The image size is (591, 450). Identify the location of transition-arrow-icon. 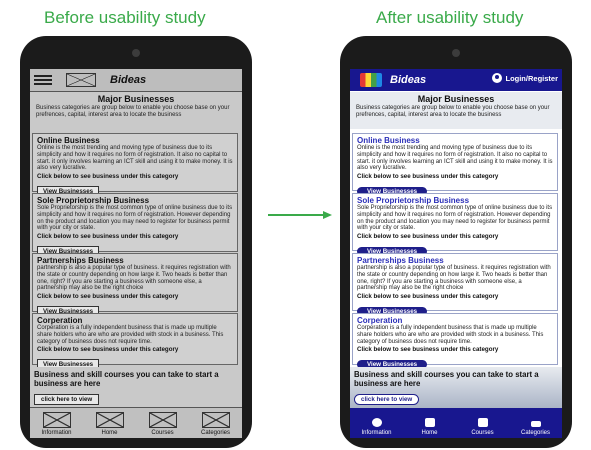
(300, 215).